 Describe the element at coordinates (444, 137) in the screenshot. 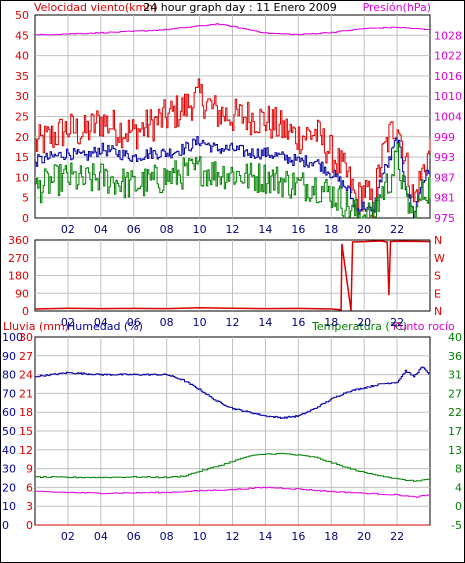

I see `y-tick-label-right: 999` at that location.